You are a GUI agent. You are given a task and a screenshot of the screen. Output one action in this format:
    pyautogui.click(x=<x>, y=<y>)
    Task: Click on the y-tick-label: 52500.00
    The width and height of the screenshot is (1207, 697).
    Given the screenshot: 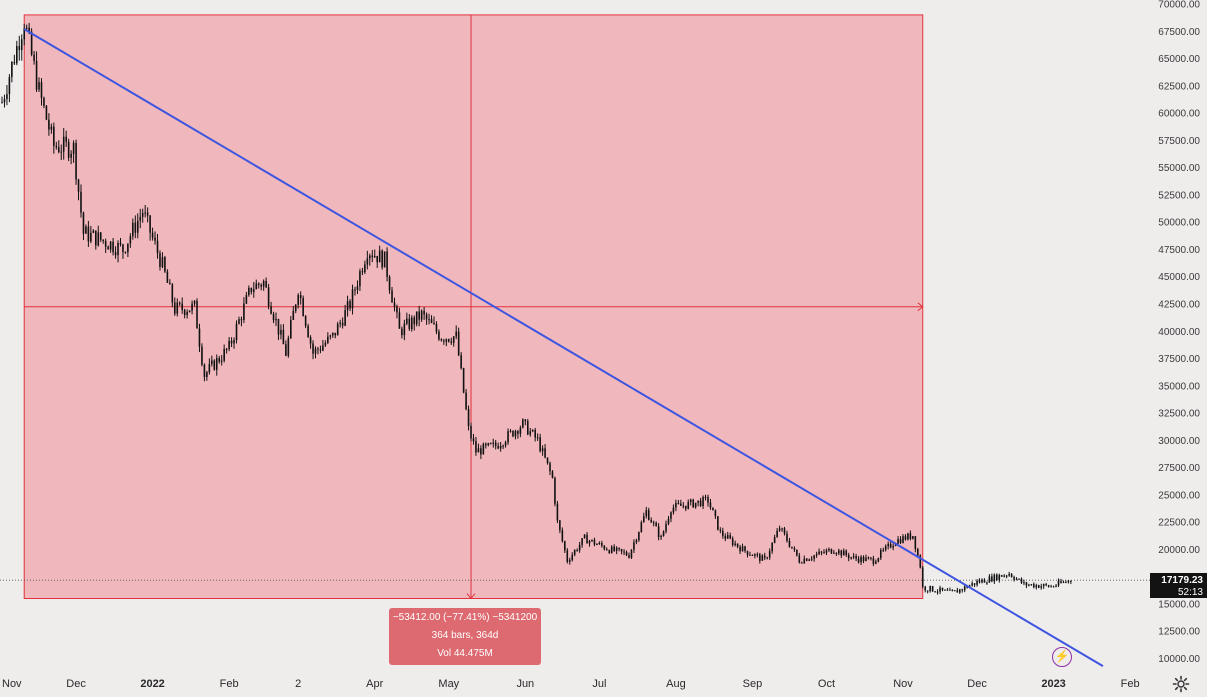 What is the action you would take?
    pyautogui.click(x=1179, y=195)
    